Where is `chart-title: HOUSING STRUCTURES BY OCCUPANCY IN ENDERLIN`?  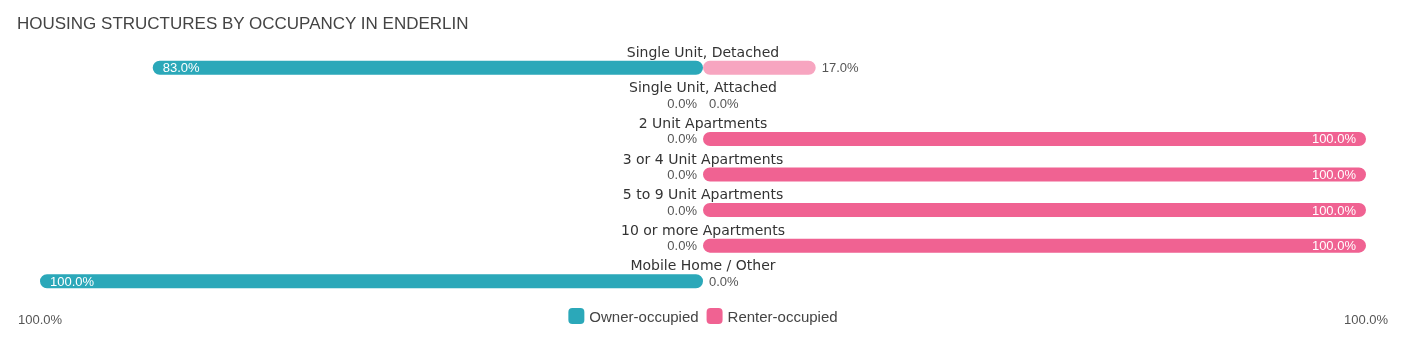 chart-title: HOUSING STRUCTURES BY OCCUPANCY IN ENDERLIN is located at coordinates (243, 23).